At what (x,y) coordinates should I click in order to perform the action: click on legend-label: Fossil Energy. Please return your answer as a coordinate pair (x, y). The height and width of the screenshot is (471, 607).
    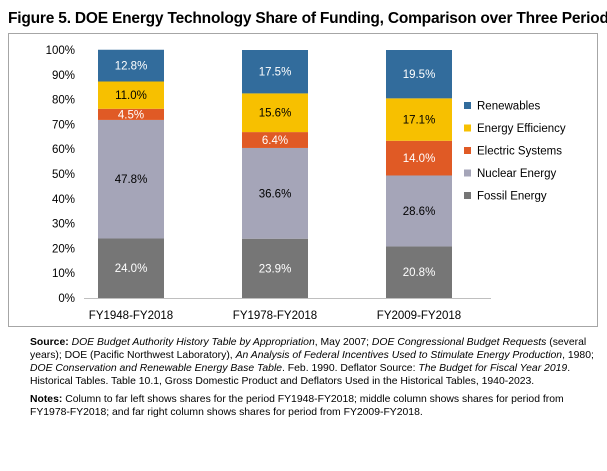
    Looking at the image, I should click on (512, 197).